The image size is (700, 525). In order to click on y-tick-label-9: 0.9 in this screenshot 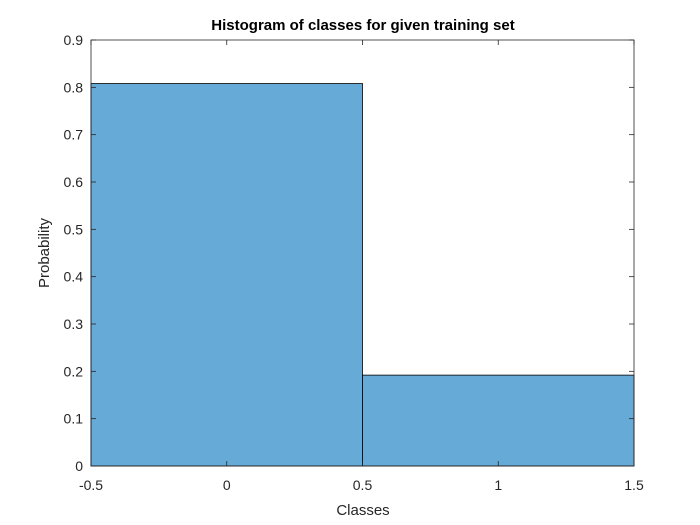, I will do `click(74, 40)`.